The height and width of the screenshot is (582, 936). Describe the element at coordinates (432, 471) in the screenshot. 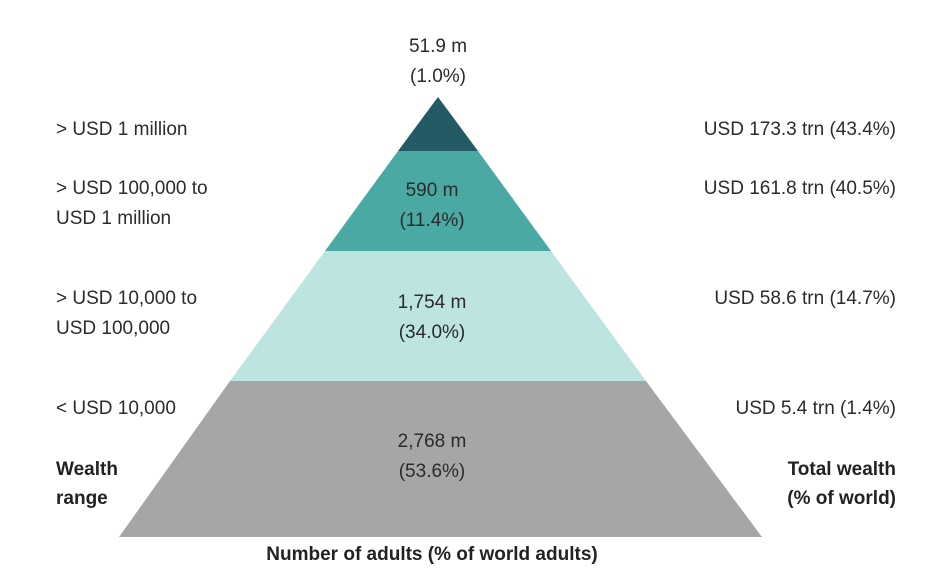

I see `tier-adults-share: (53.6%)` at that location.